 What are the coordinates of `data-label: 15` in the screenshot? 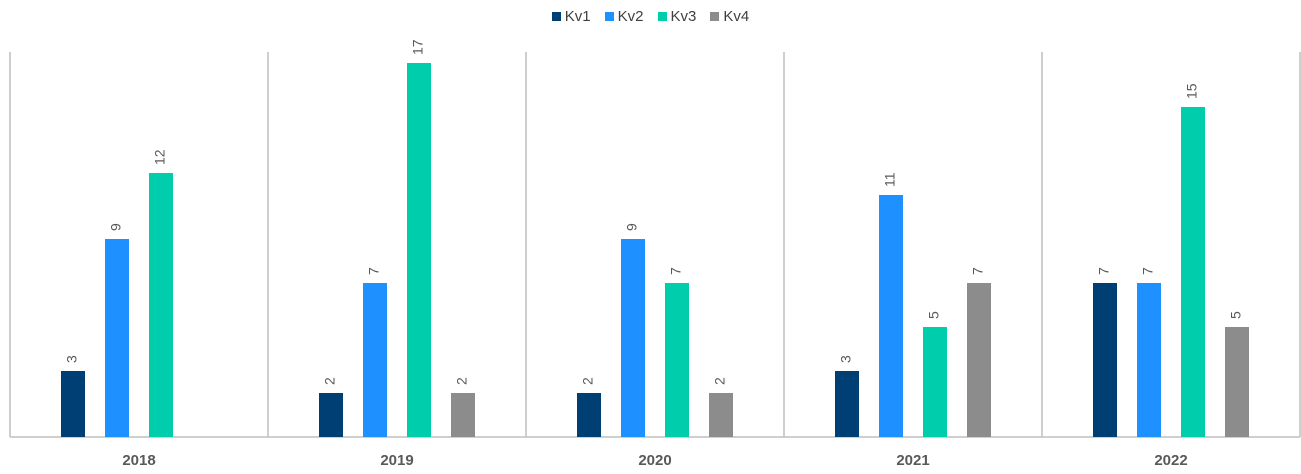 It's located at (1192, 91).